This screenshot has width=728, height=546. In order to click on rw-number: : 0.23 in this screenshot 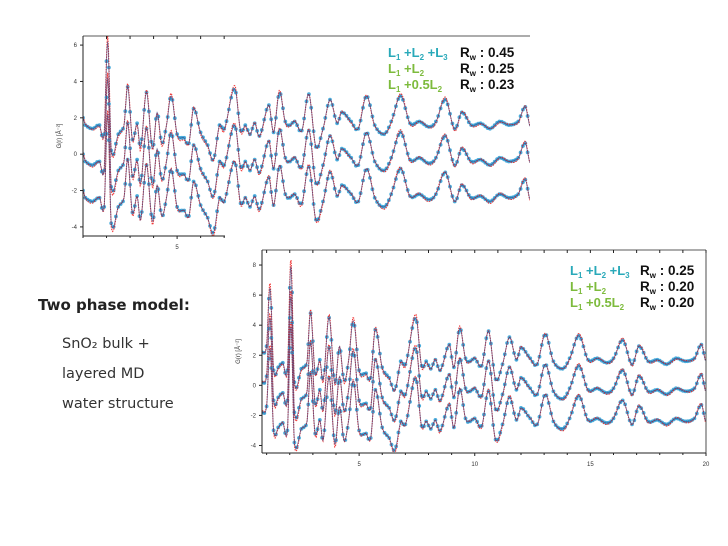, I will do `click(495, 84)`.